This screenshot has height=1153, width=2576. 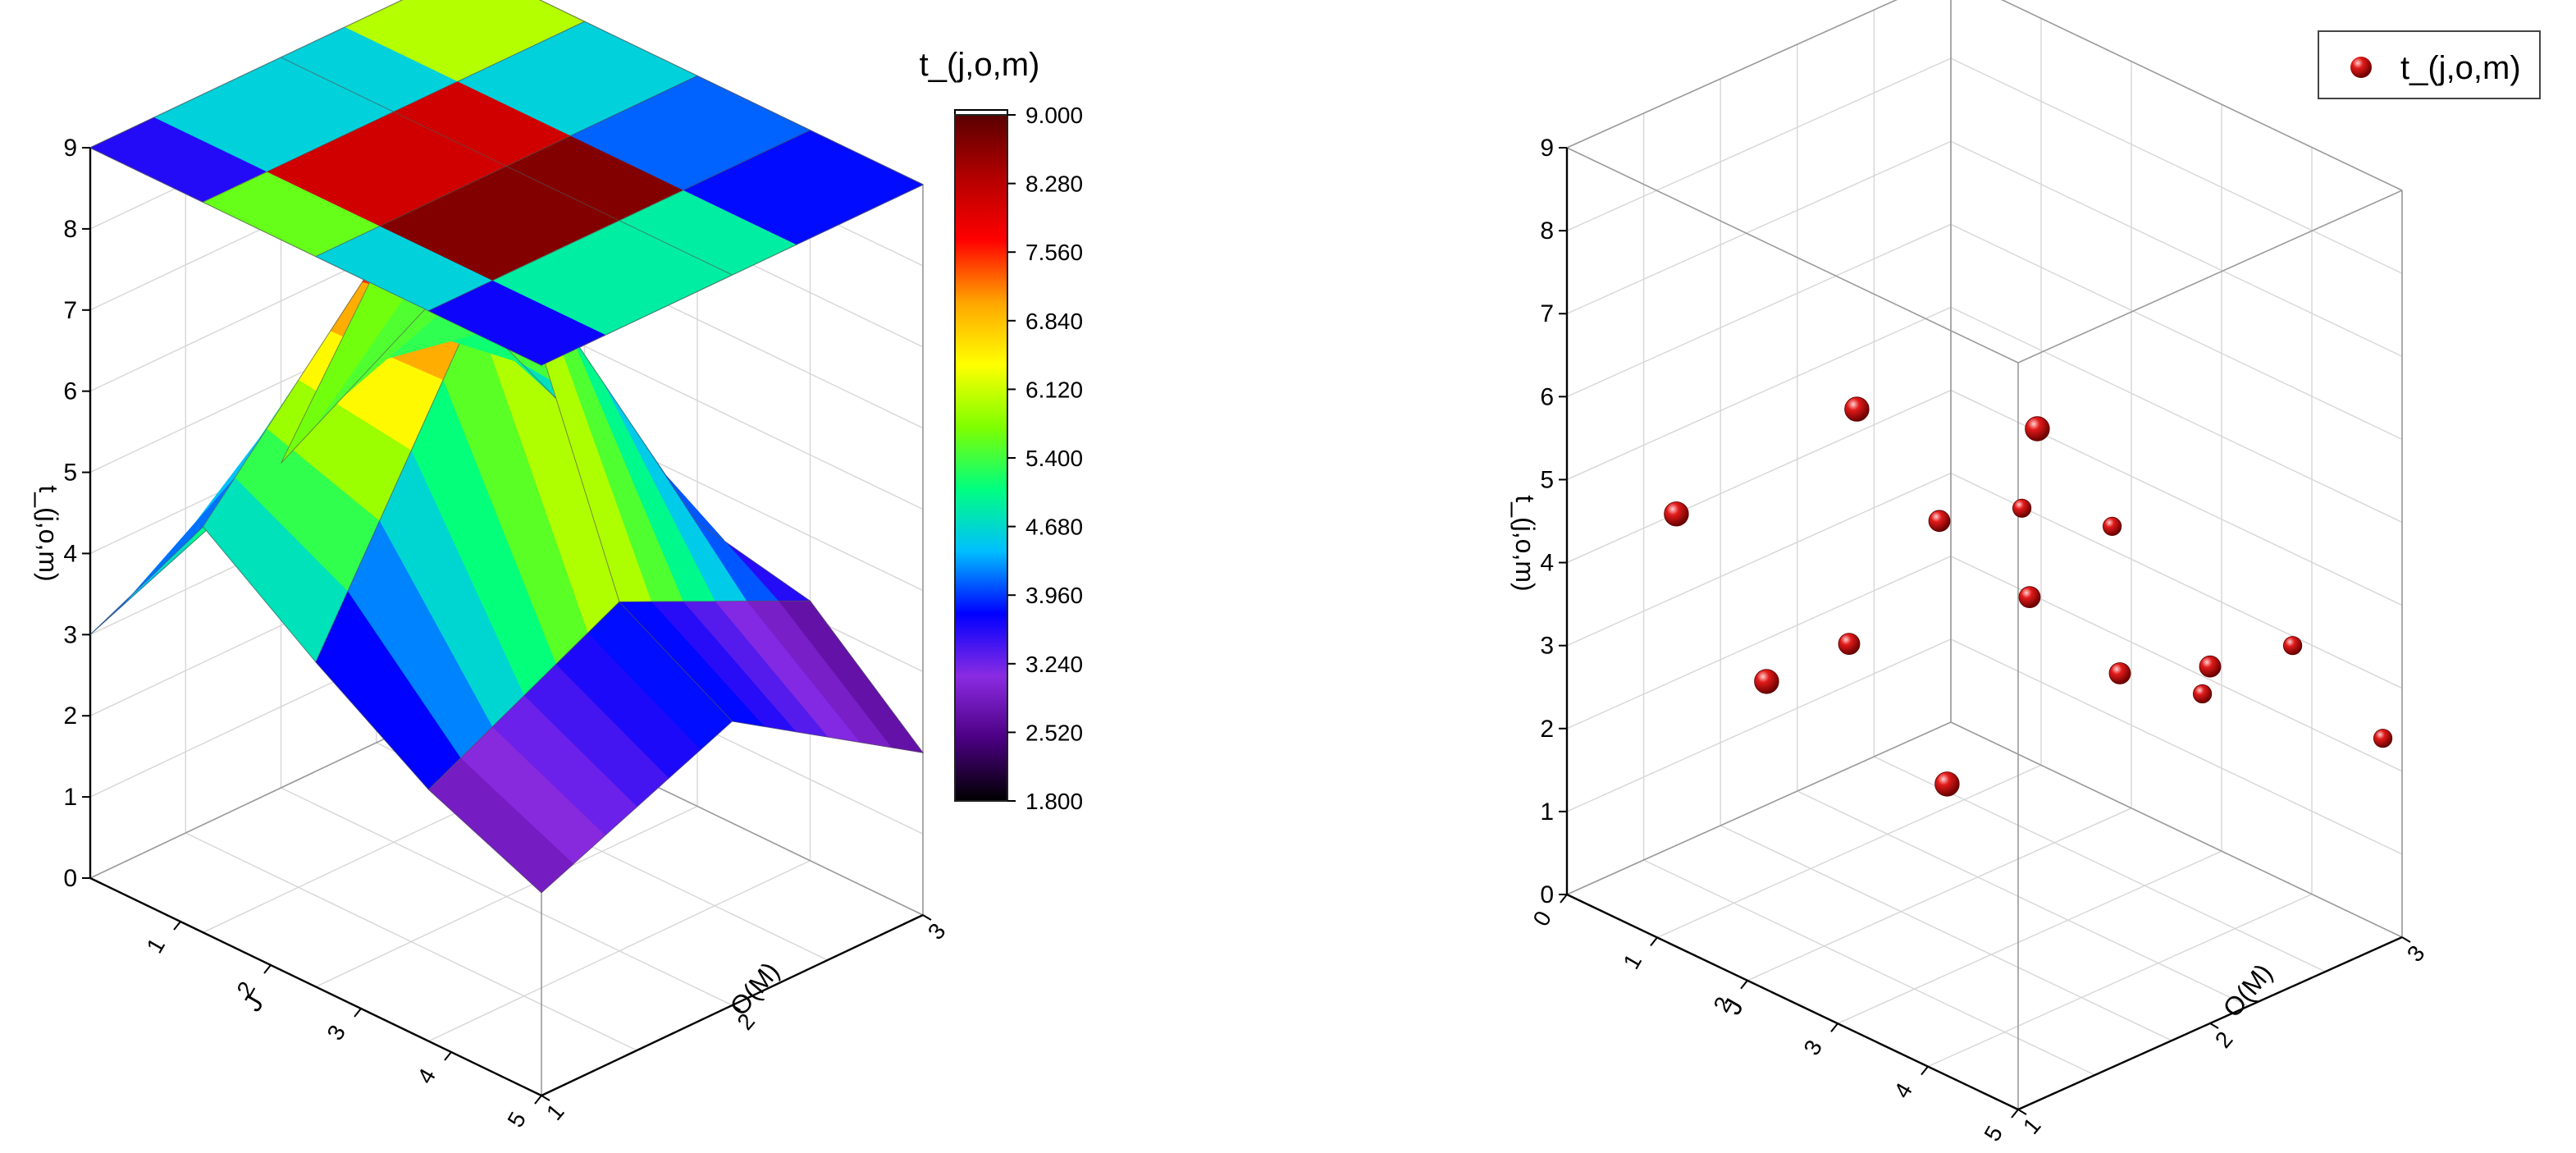 What do you see at coordinates (1054, 185) in the screenshot?
I see `colorbar-tick-label: 8.280` at bounding box center [1054, 185].